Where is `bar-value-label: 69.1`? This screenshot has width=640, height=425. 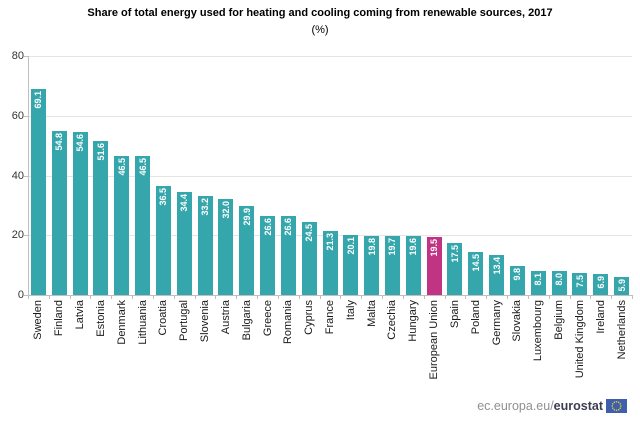
bar-value-label: 69.1 is located at coordinates (38, 99).